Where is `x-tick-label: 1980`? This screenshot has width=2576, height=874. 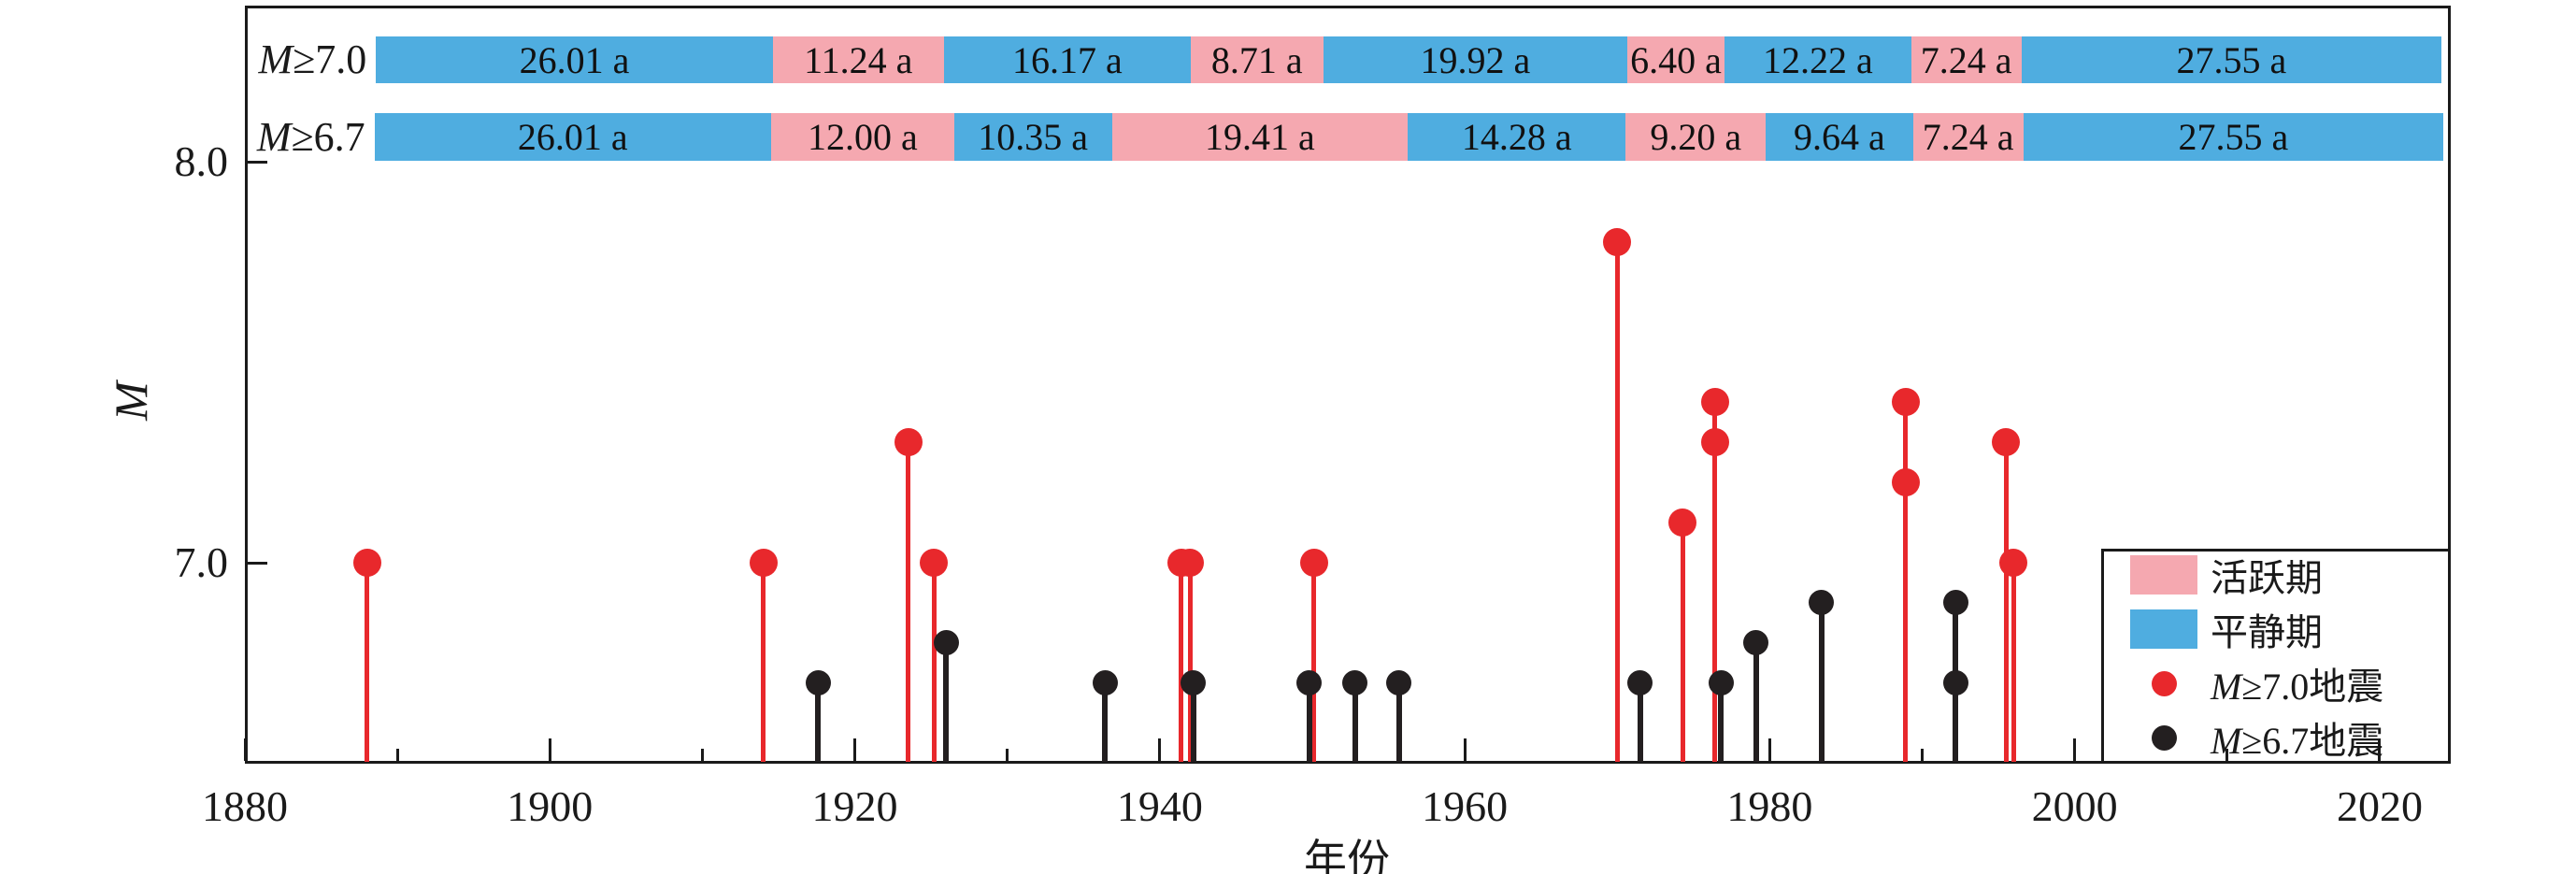
x-tick-label: 1980 is located at coordinates (1769, 806).